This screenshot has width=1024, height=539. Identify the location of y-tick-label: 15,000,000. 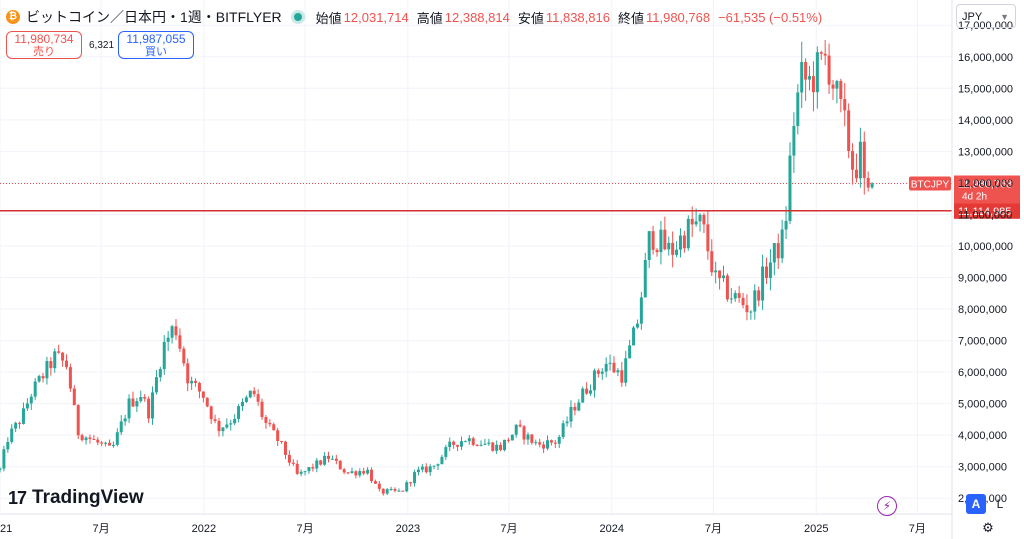
(985, 89).